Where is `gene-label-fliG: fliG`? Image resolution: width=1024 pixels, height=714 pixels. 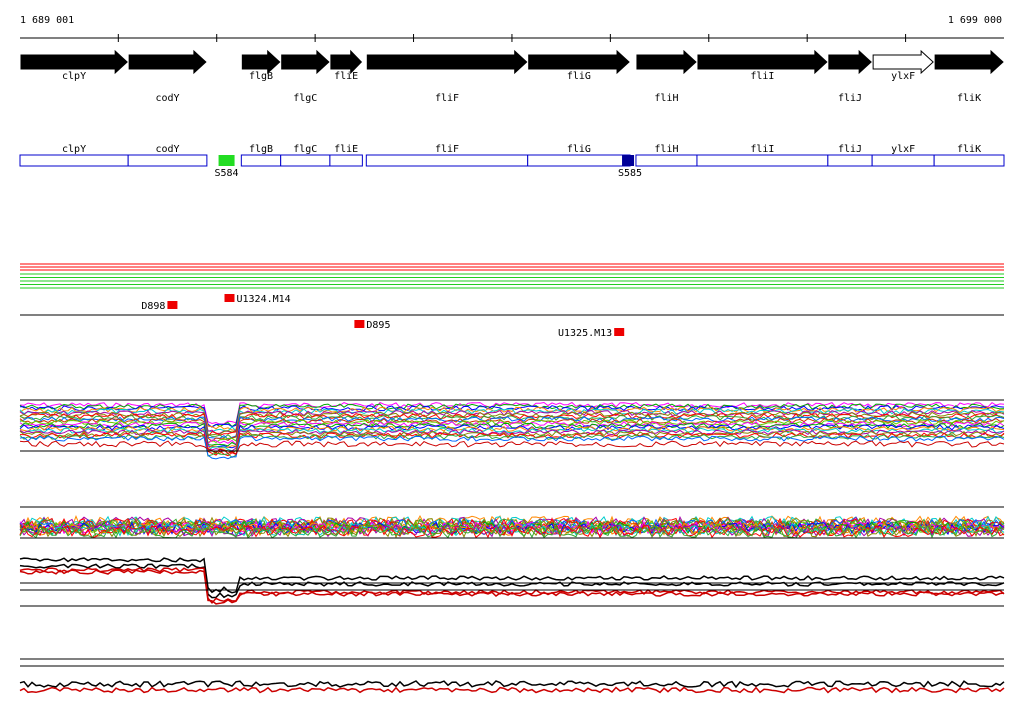 gene-label-fliG: fliG is located at coordinates (579, 76).